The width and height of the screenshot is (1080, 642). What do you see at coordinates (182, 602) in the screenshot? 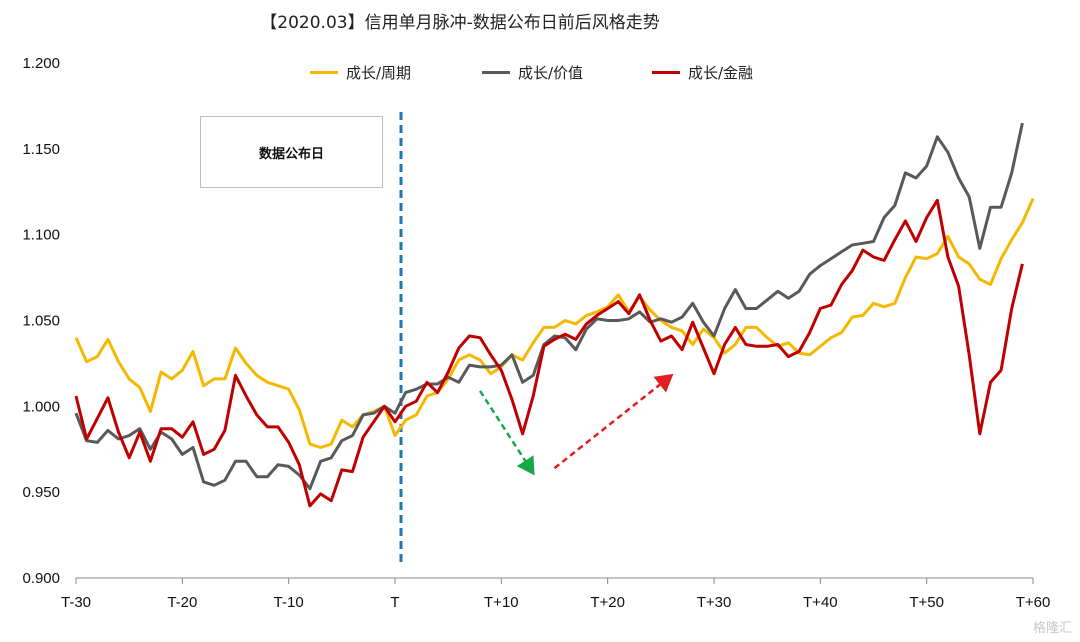
I see `x-tick-label: T-20` at bounding box center [182, 602].